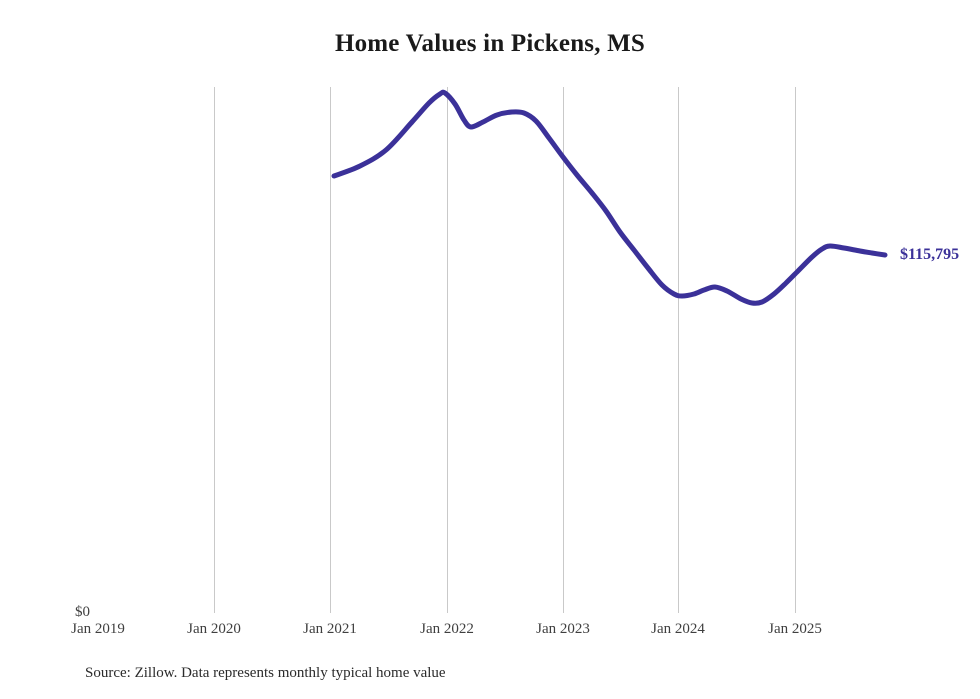 The height and width of the screenshot is (699, 980). Describe the element at coordinates (98, 629) in the screenshot. I see `x-tick-label: Jan 2019` at that location.